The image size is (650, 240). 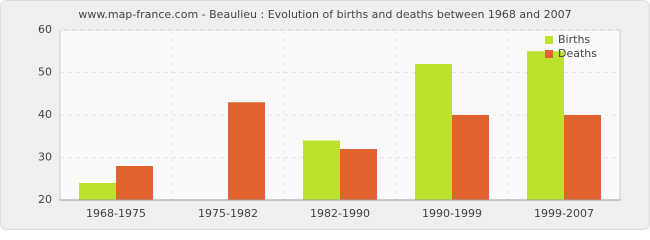 What do you see at coordinates (116, 213) in the screenshot?
I see `x-tick-label: 1968-1975` at bounding box center [116, 213].